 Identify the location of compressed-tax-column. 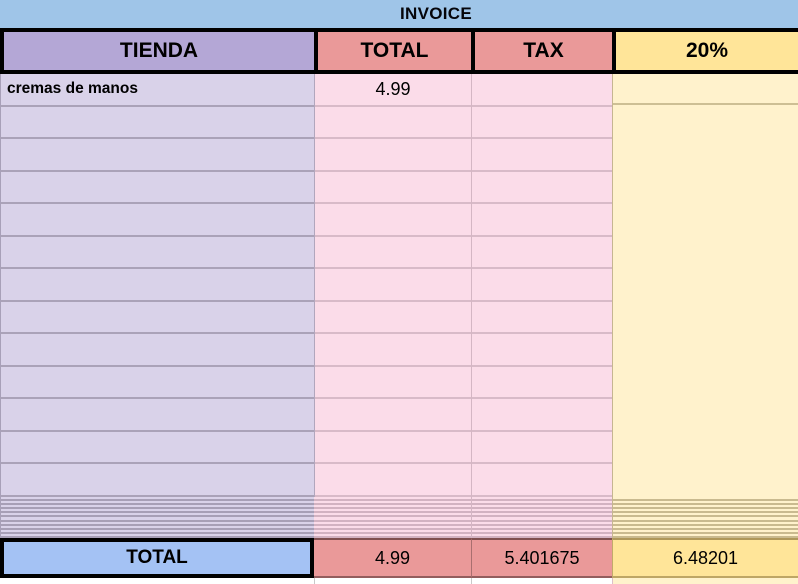
(541, 517).